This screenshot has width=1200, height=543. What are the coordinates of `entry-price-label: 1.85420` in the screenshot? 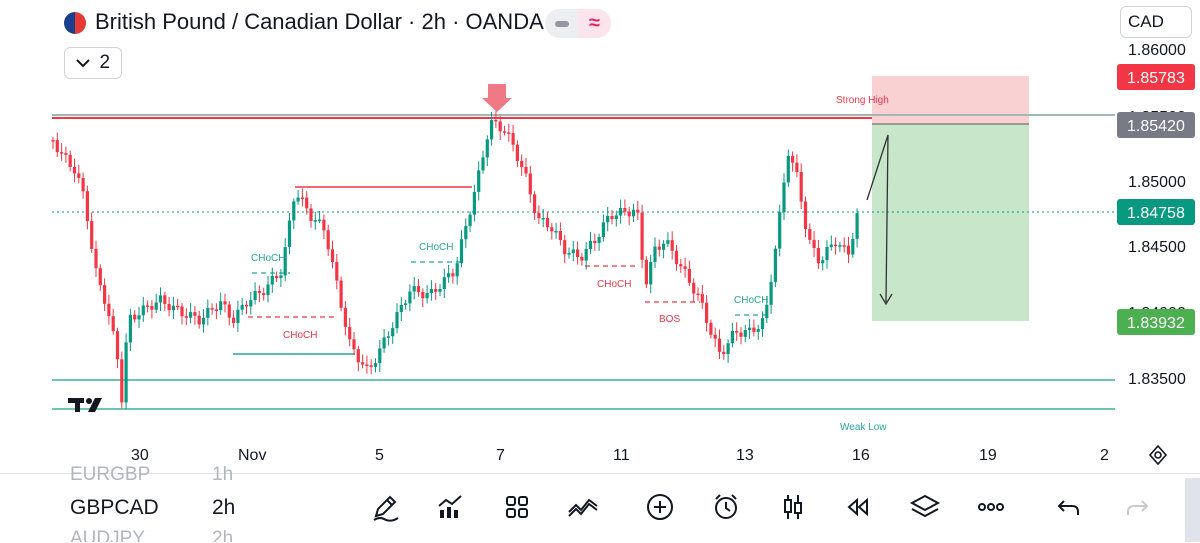 It's located at (1156, 126).